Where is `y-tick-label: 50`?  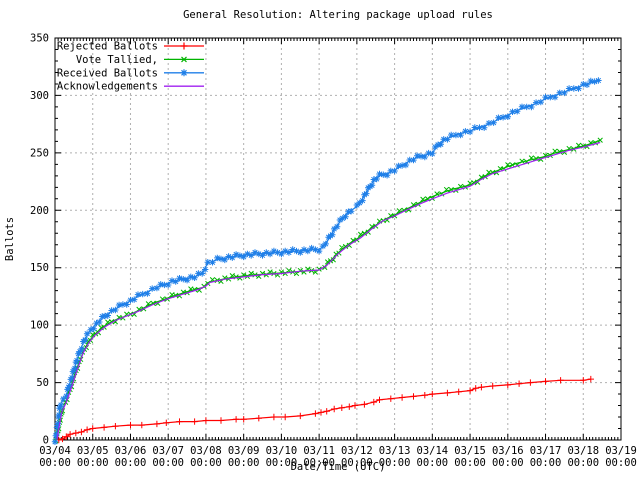 y-tick-label: 50 is located at coordinates (42, 383).